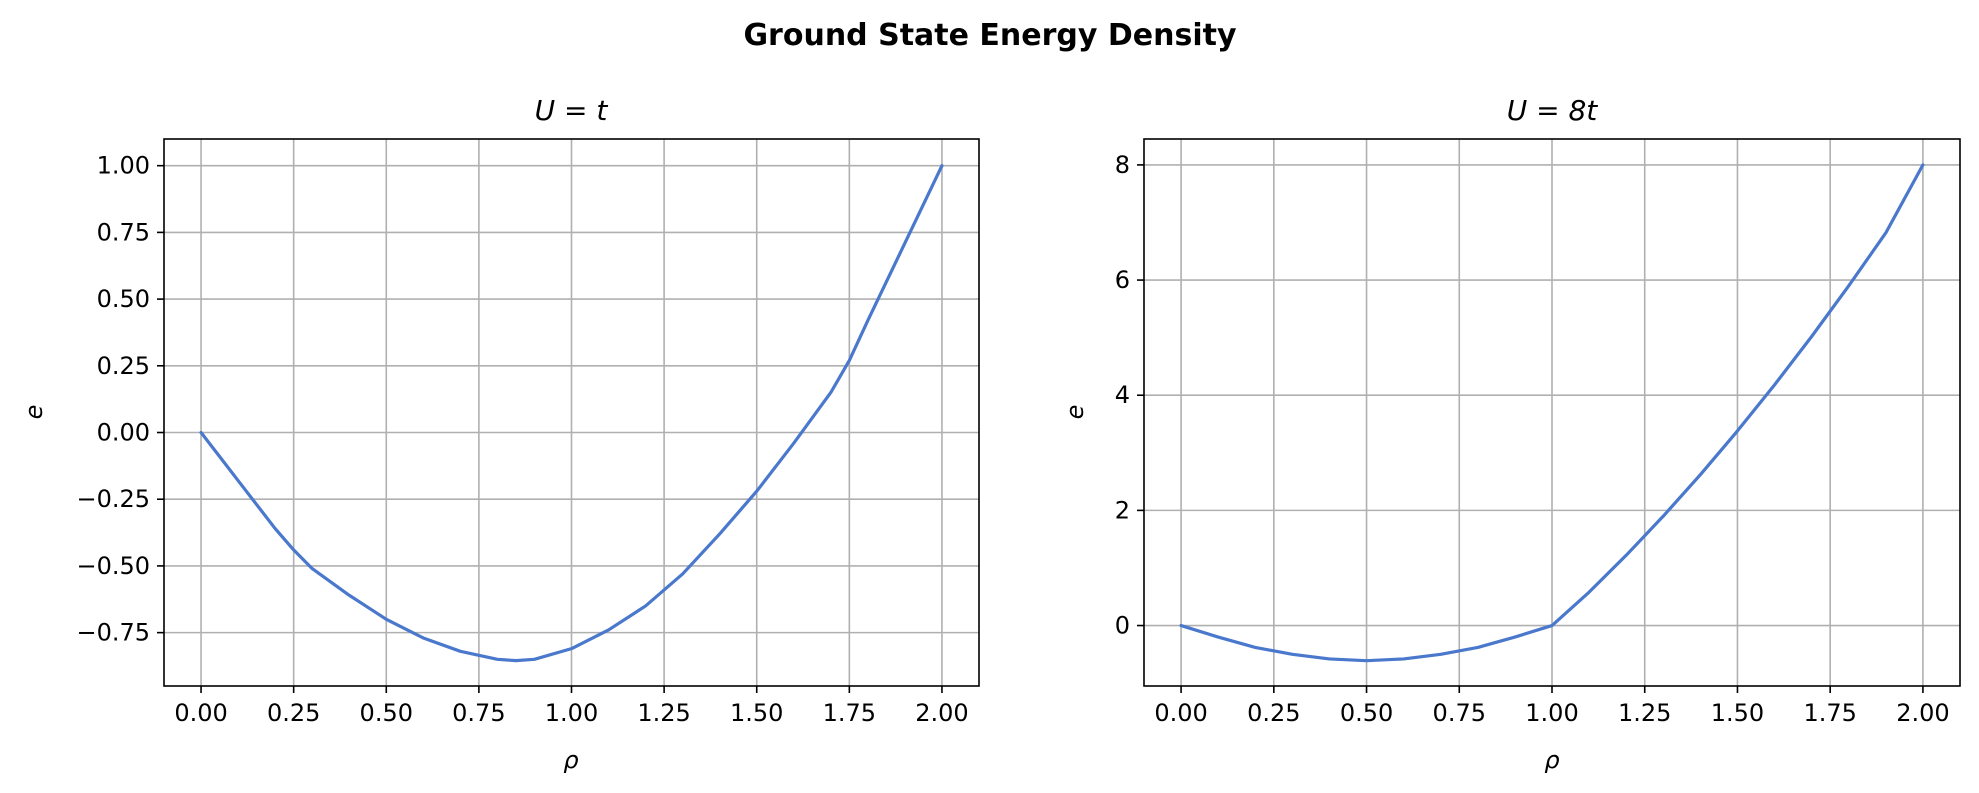  I want to click on right-x-tick-label: 2.00, so click(1922, 713).